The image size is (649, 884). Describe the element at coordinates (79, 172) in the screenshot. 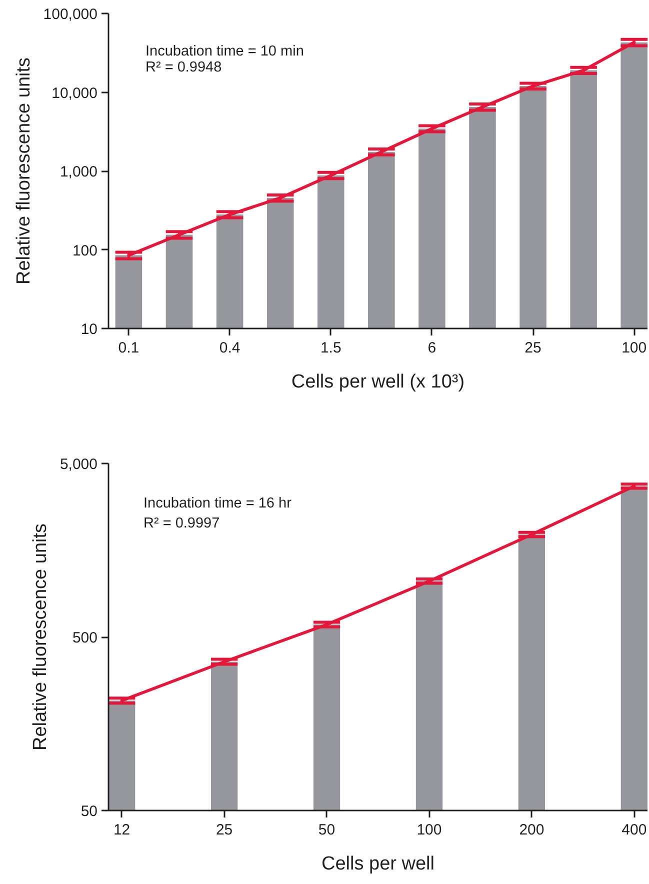

I see `y-tick-label: 1,000` at that location.